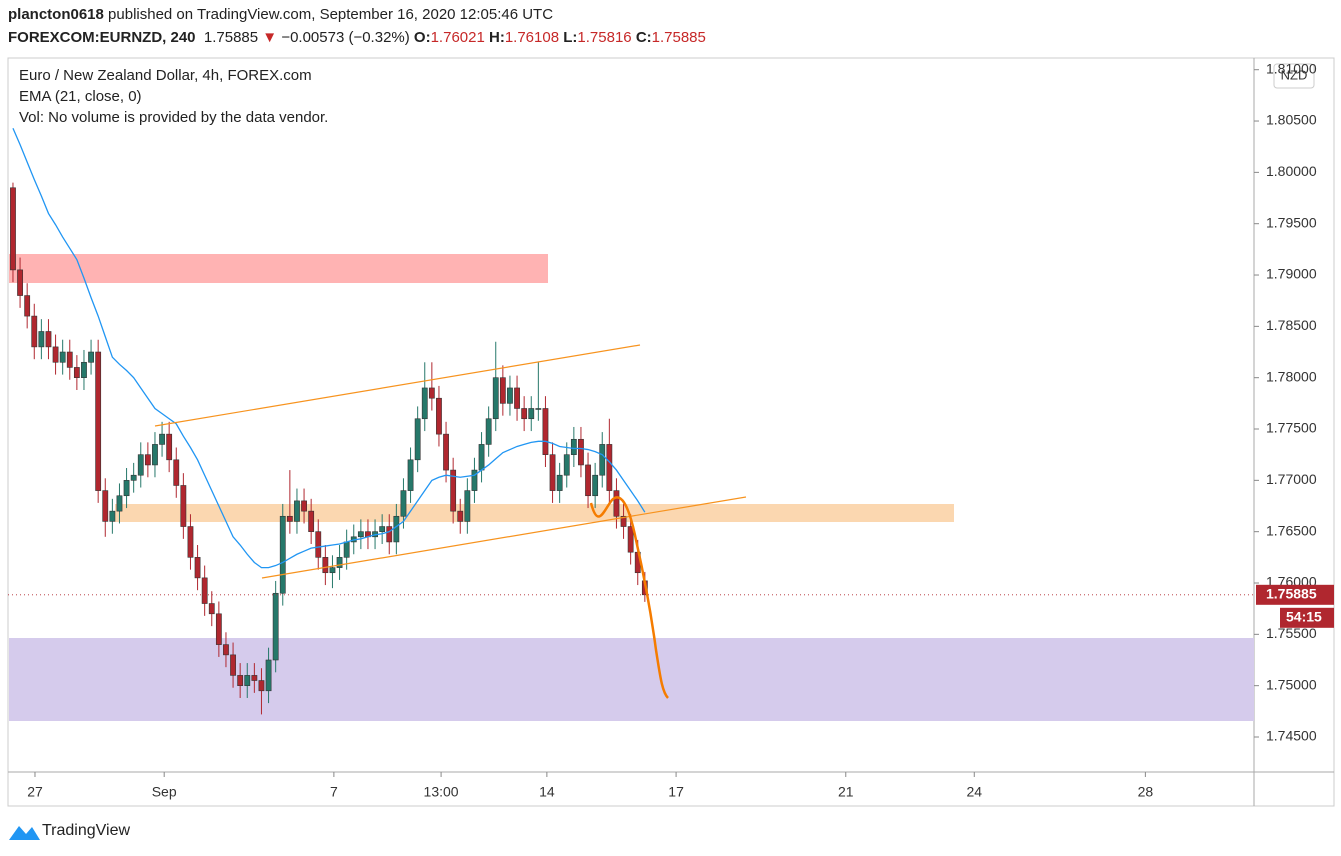 The image size is (1341, 856). What do you see at coordinates (441, 792) in the screenshot?
I see `x-tick-label: 13:00` at bounding box center [441, 792].